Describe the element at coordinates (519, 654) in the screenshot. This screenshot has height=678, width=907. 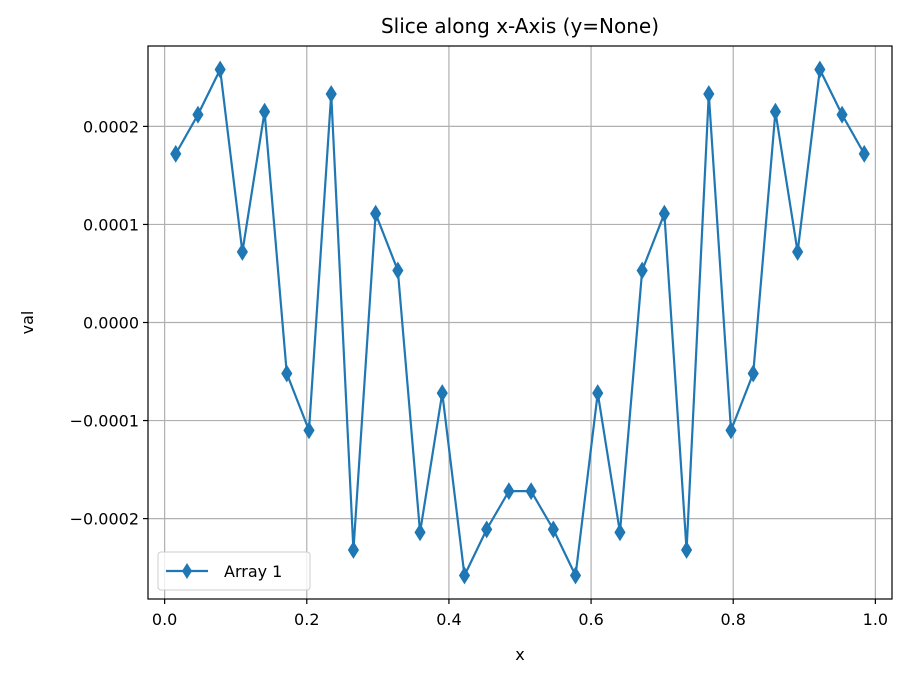
I see `x-axis-label: x` at that location.